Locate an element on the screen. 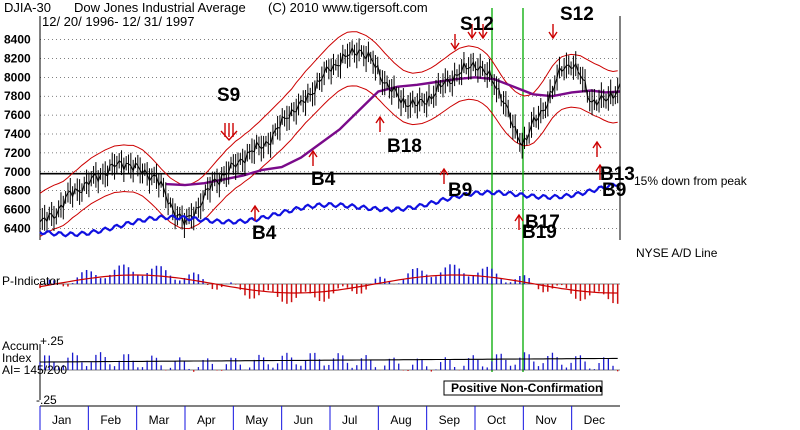  y-tick-label: 8000 is located at coordinates (17, 77).